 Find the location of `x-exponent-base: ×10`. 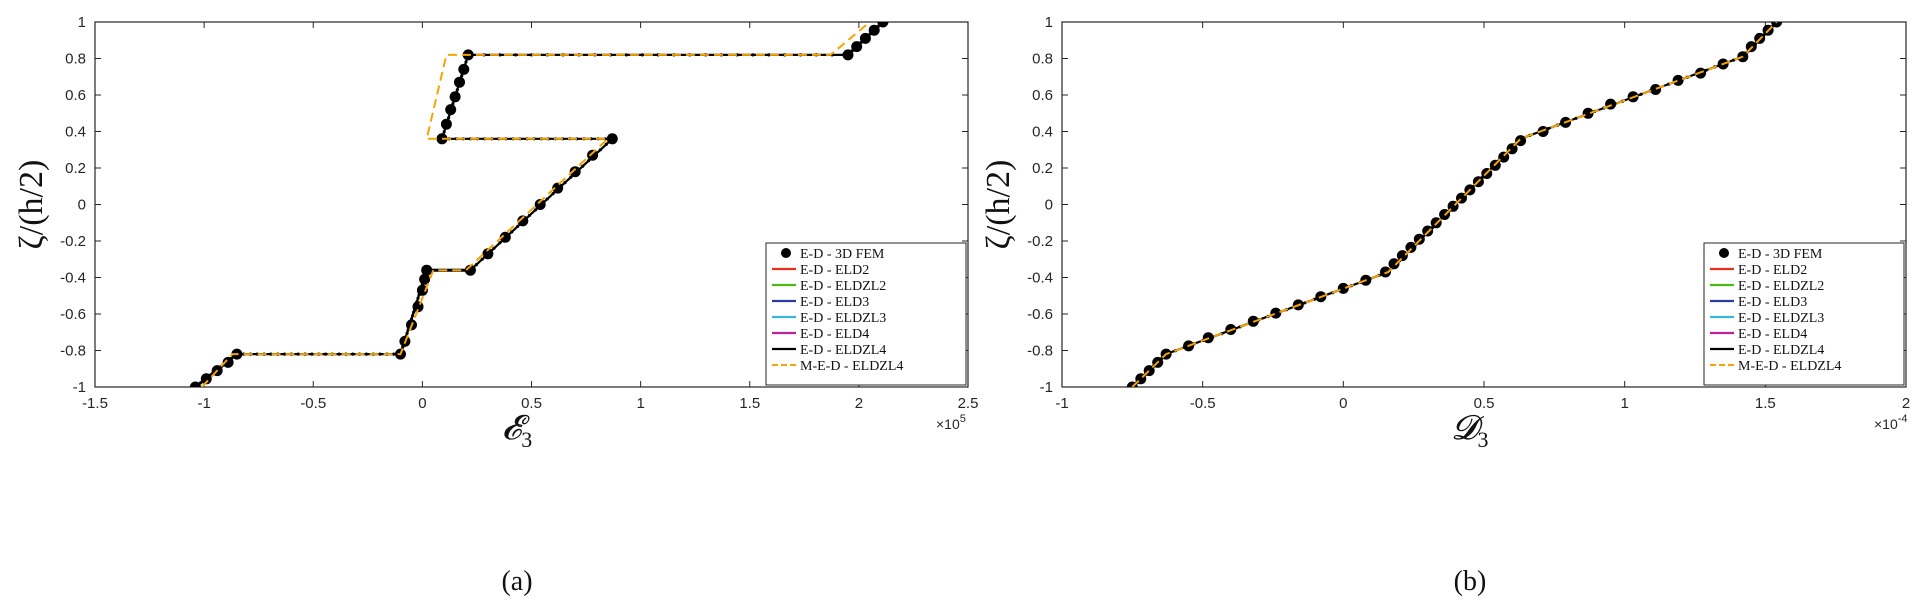

x-exponent-base: ×10 is located at coordinates (1886, 424).